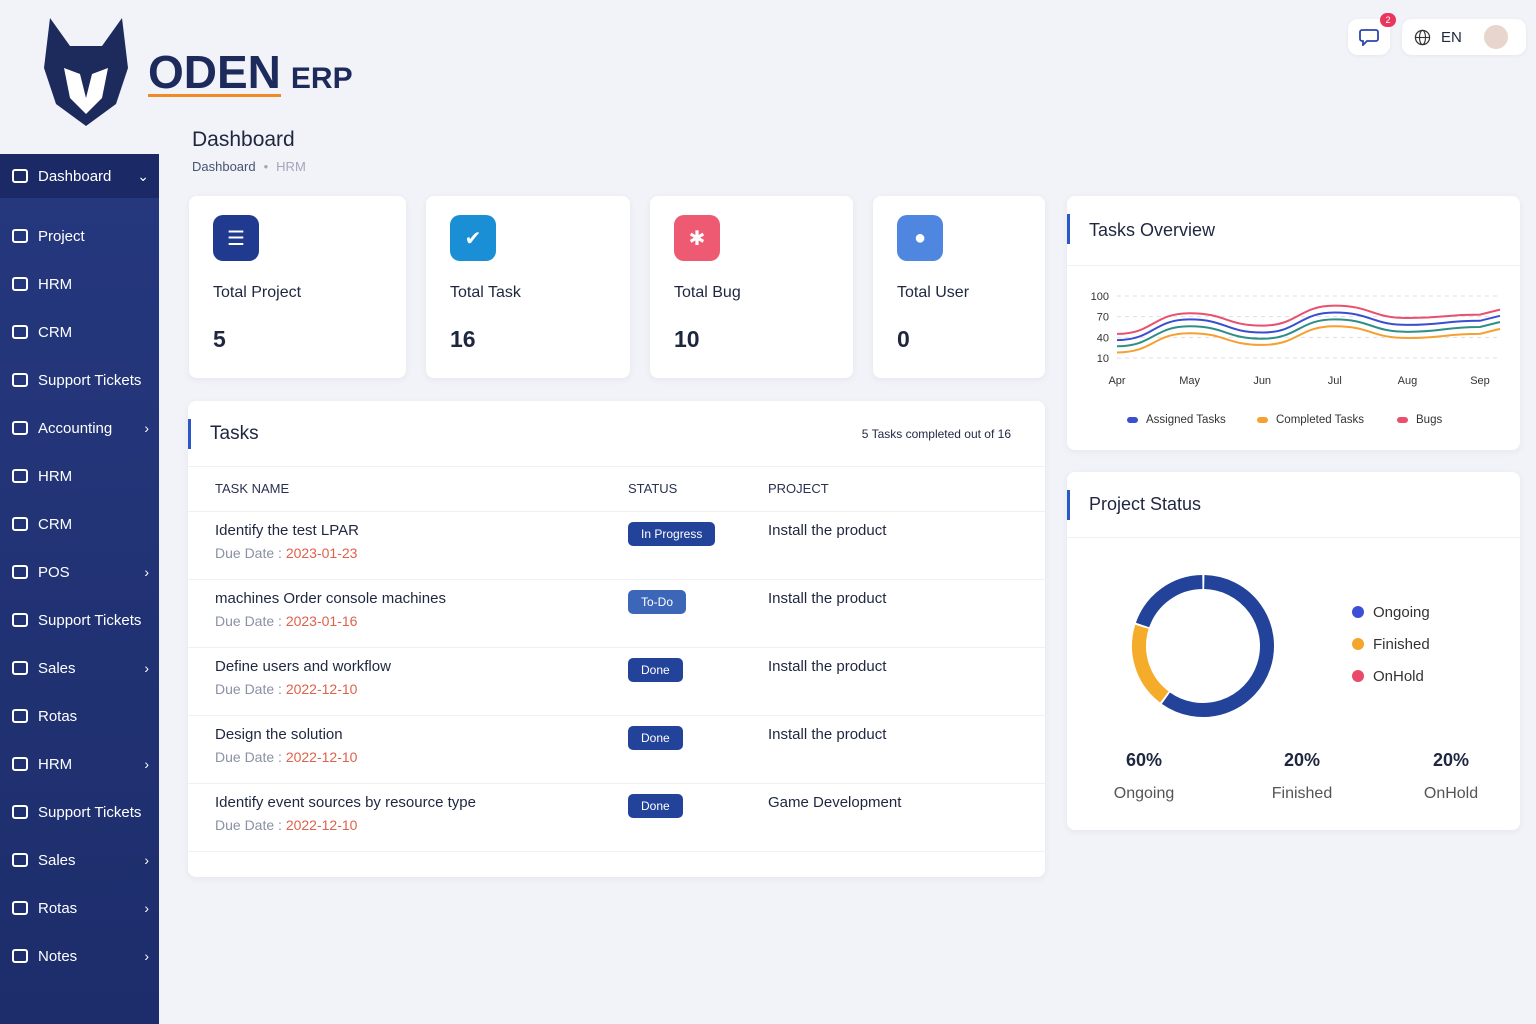 The image size is (1536, 1024). Describe the element at coordinates (58, 716) in the screenshot. I see `sidebar-item-label: Rotas` at that location.